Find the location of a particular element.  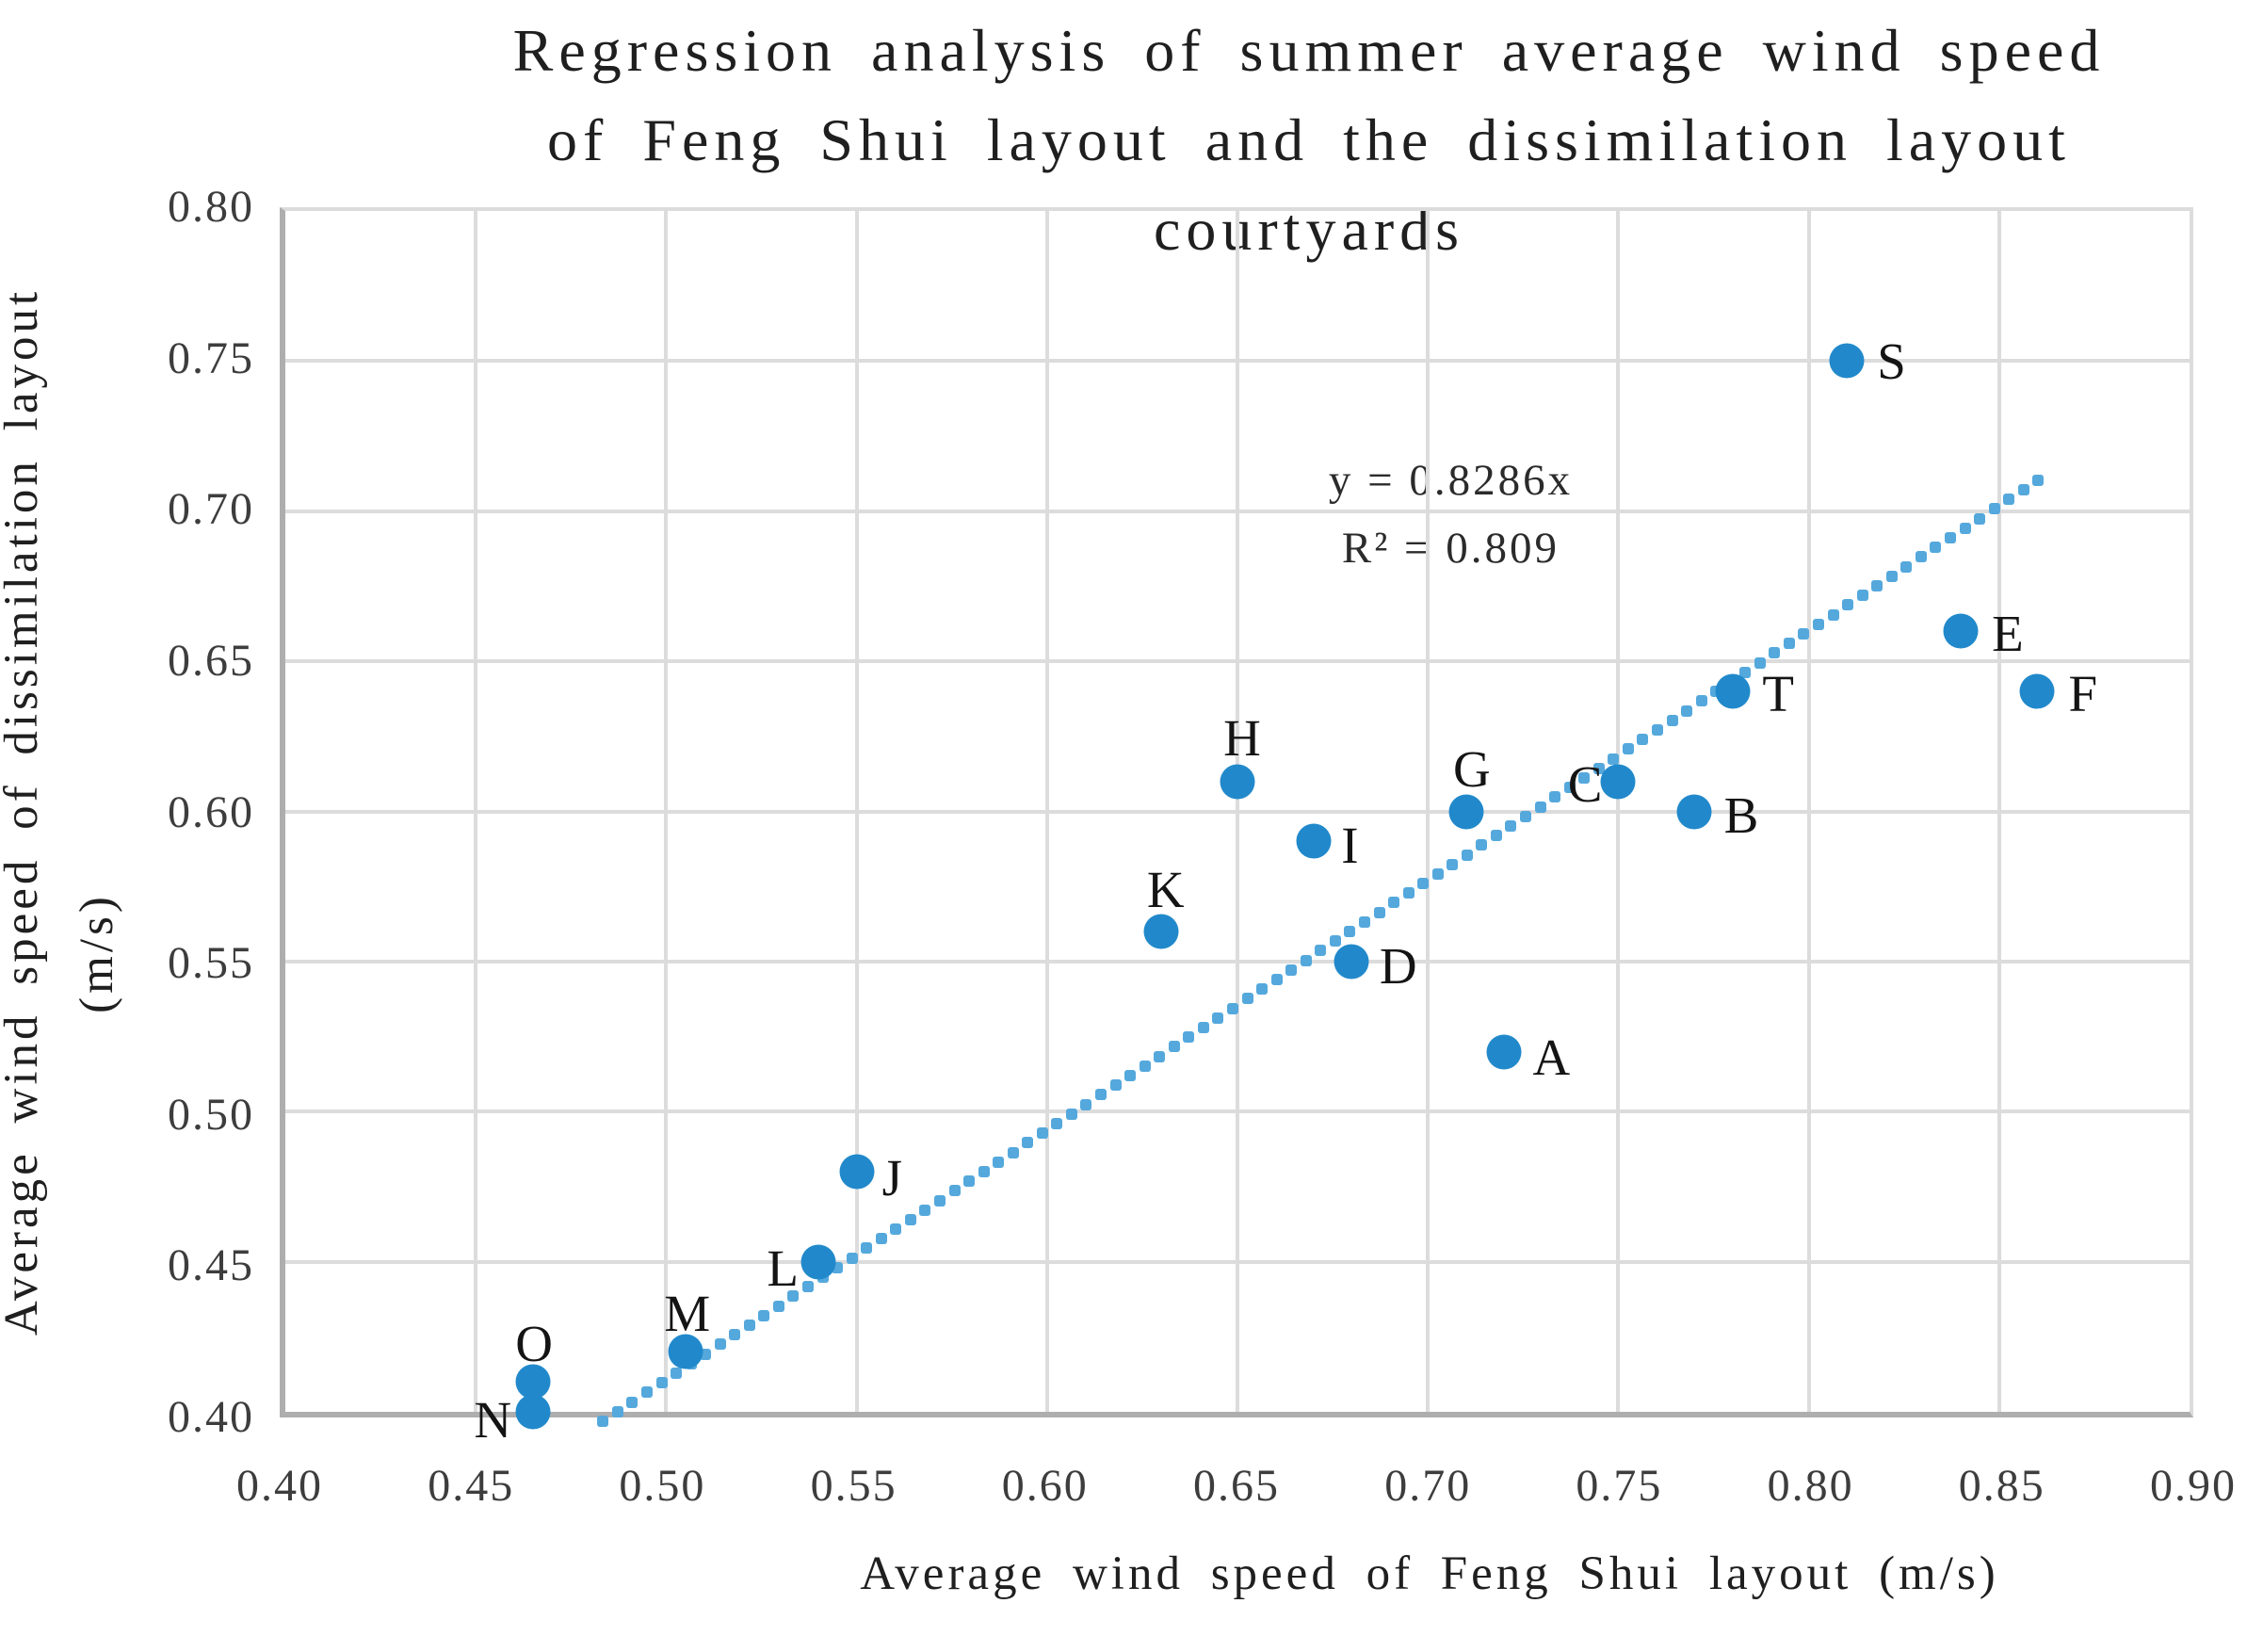

data-point-L is located at coordinates (818, 1262).